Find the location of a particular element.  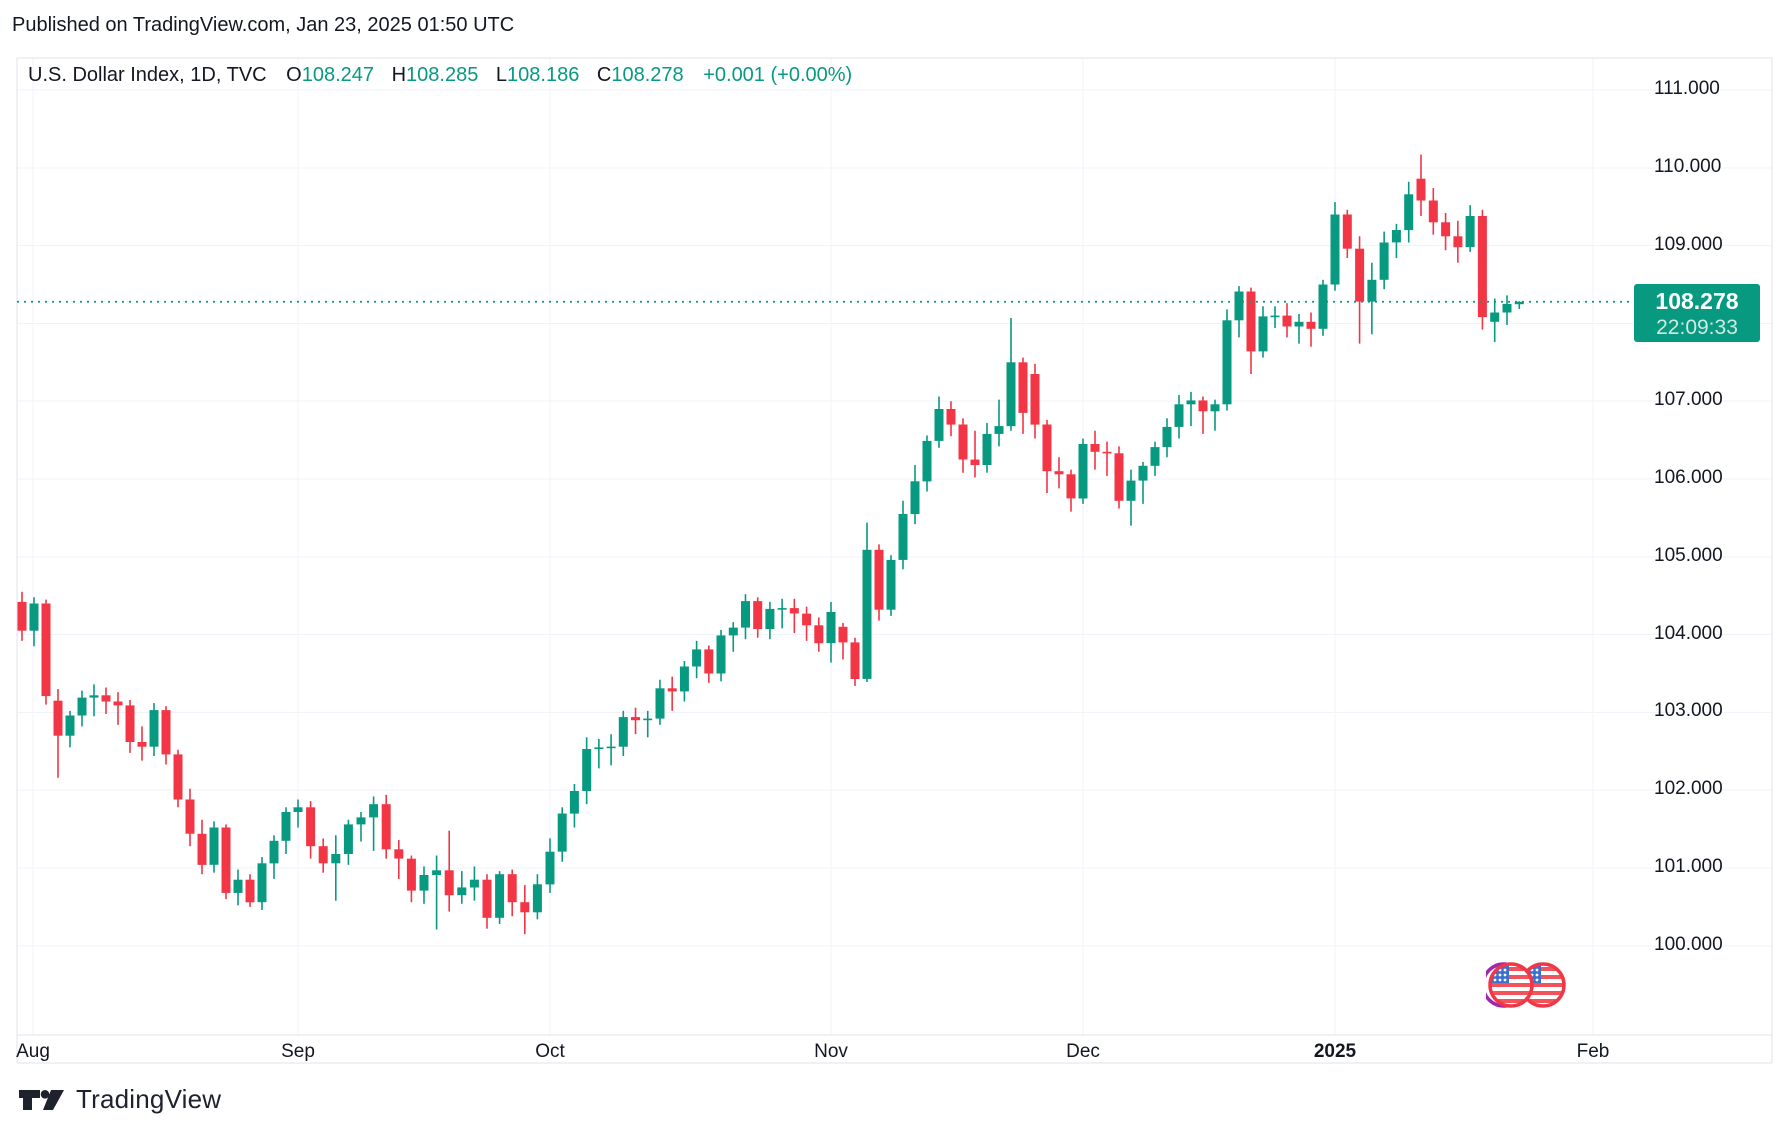

price-axis-label: 104.000 is located at coordinates (1688, 633).